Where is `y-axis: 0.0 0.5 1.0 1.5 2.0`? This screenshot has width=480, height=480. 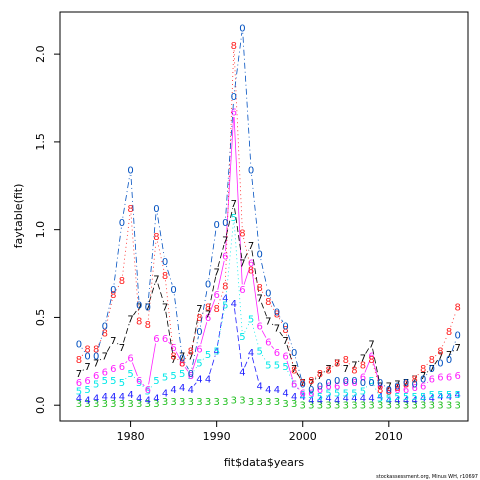 y-axis: 0.0 0.5 1.0 1.5 2.0 is located at coordinates (47, 229).